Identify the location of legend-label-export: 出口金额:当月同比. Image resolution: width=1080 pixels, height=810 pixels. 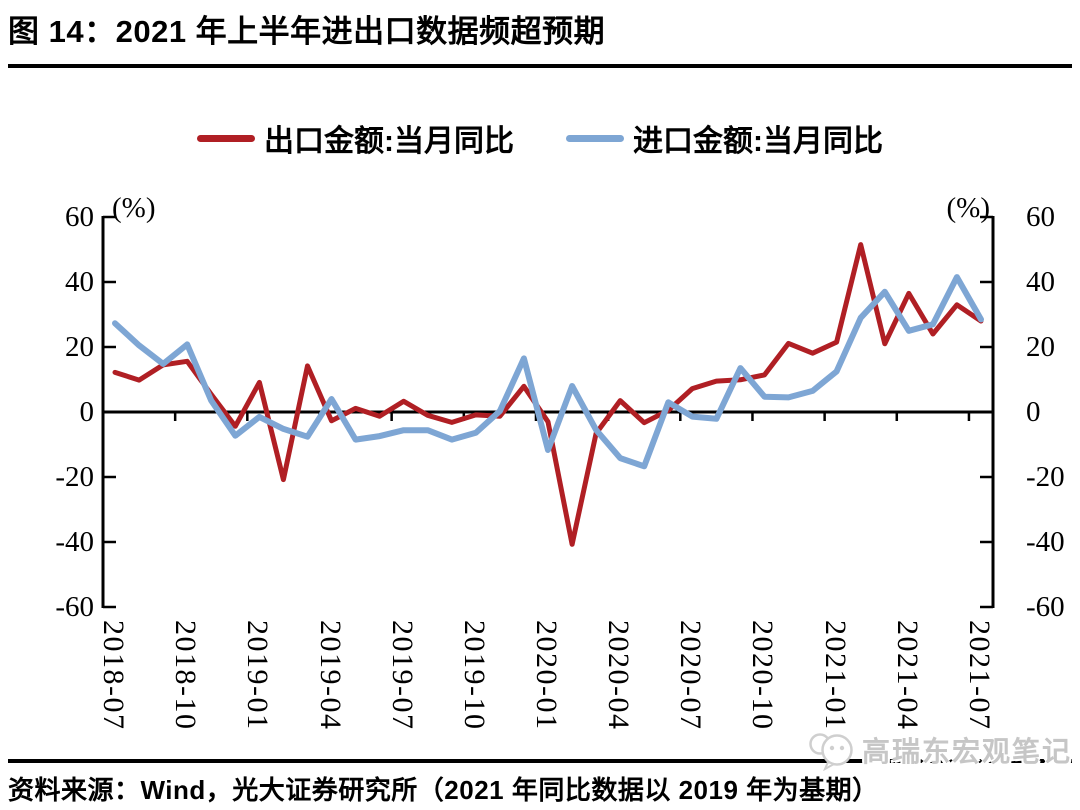
(389, 141).